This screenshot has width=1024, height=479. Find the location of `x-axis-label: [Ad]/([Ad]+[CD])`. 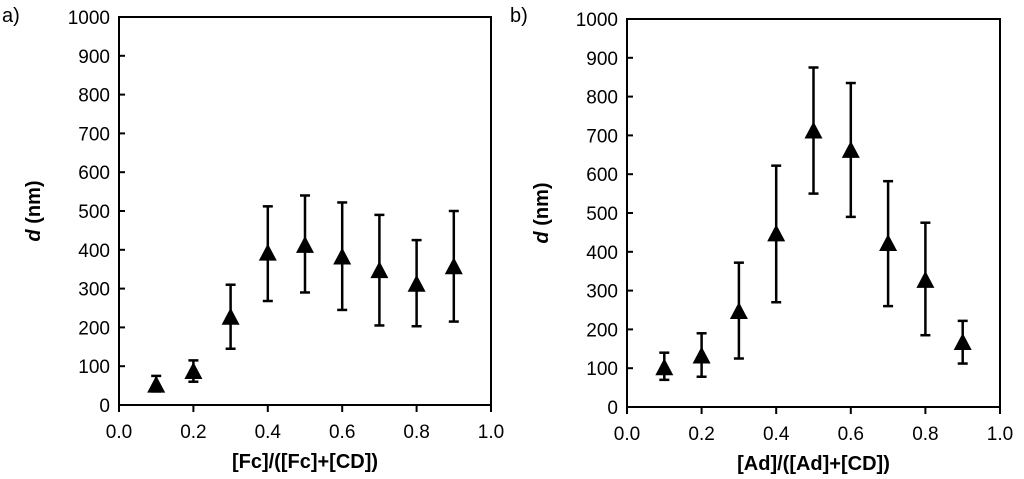

x-axis-label: [Ad]/([Ad]+[CD]) is located at coordinates (813, 464).